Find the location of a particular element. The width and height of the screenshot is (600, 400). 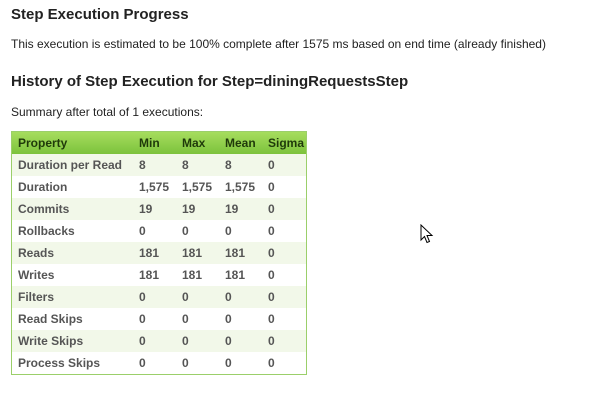

cell-property: Duration per Read is located at coordinates (70, 165).